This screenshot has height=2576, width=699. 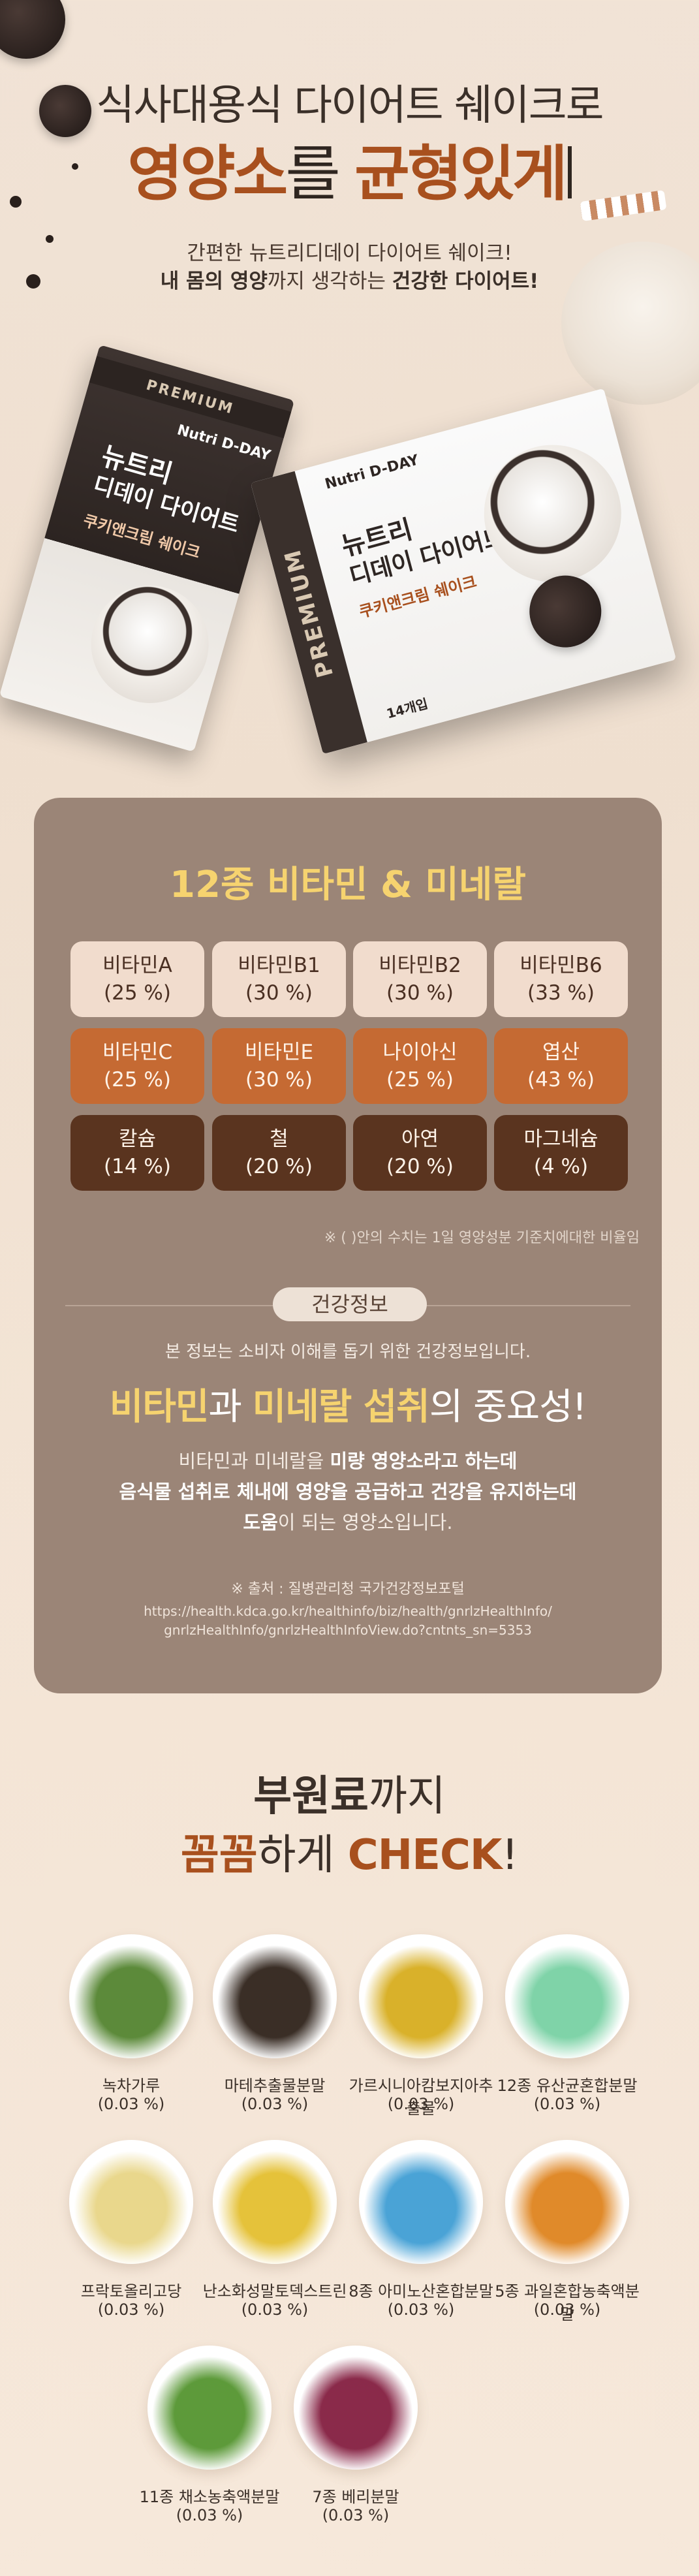 What do you see at coordinates (466, 281) in the screenshot?
I see `hero-subtext-2c: 건강한 다이어트!` at bounding box center [466, 281].